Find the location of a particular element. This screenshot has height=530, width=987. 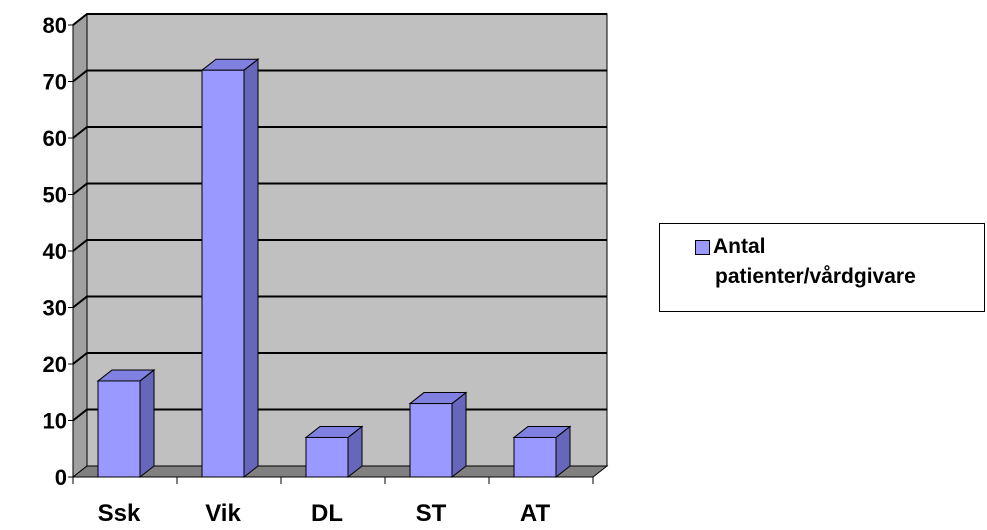

bar-st is located at coordinates (438, 435).